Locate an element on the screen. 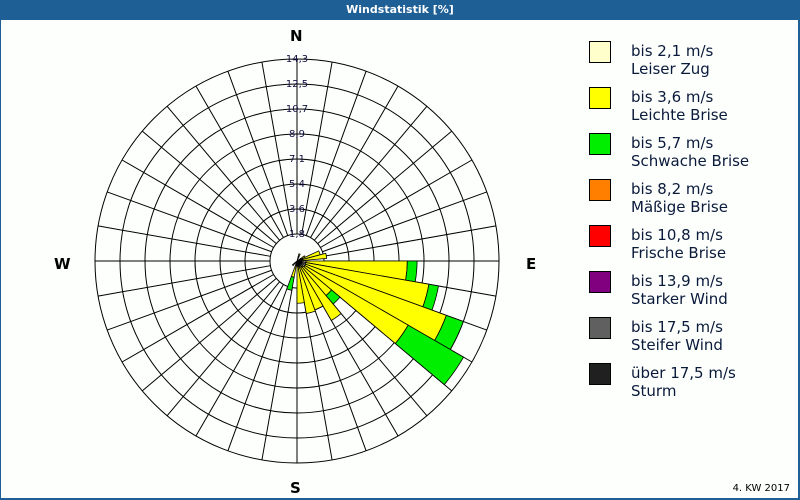 Image resolution: width=800 pixels, height=500 pixels. legend-range: bis 3,6 m/s is located at coordinates (672, 97).